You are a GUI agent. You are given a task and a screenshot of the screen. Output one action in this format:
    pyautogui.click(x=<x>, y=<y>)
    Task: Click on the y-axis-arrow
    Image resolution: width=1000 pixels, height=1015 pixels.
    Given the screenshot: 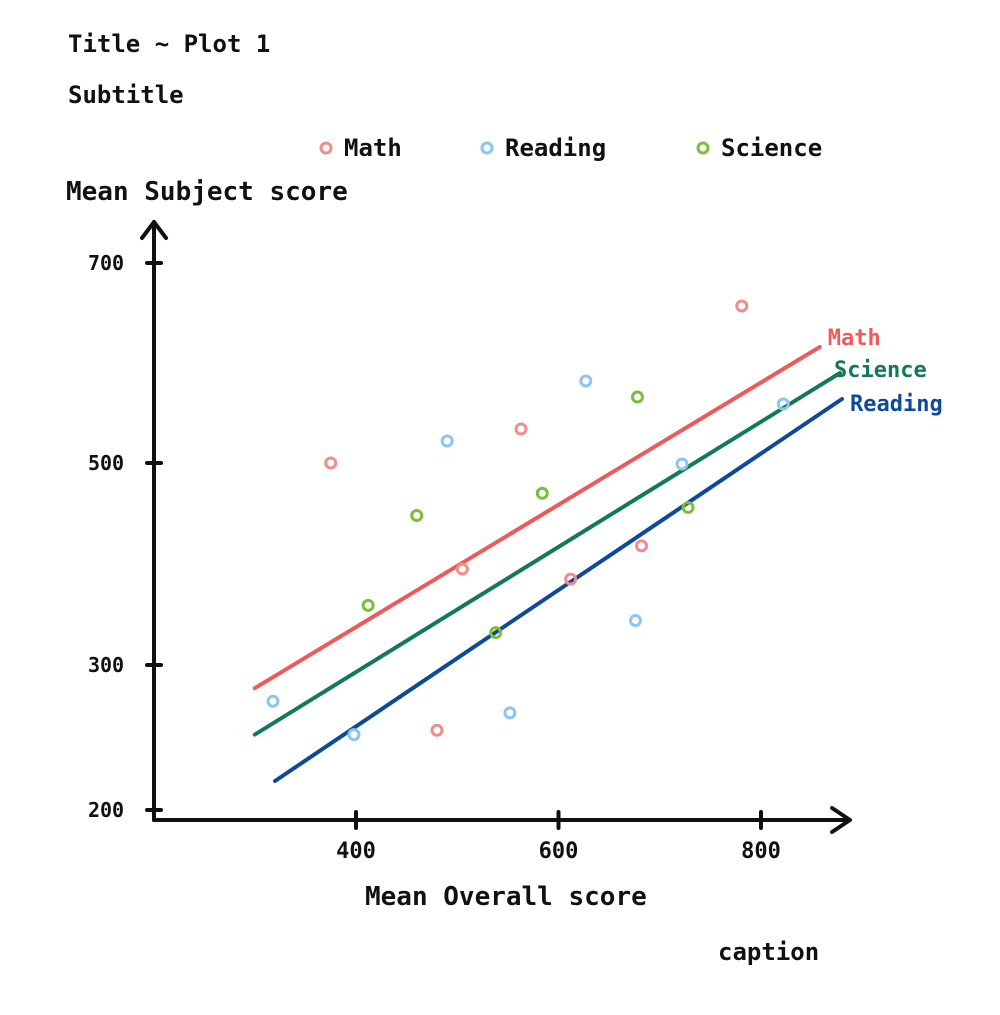 What is the action you would take?
    pyautogui.click(x=154, y=230)
    